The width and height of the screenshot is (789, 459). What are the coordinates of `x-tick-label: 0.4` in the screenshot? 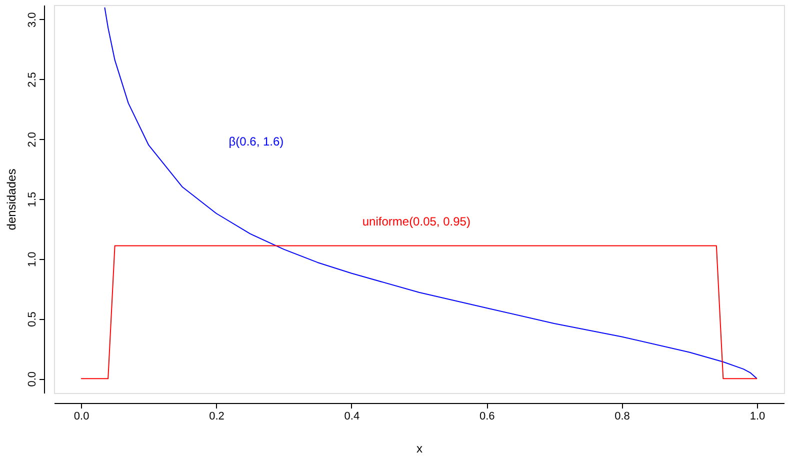 It's located at (352, 416).